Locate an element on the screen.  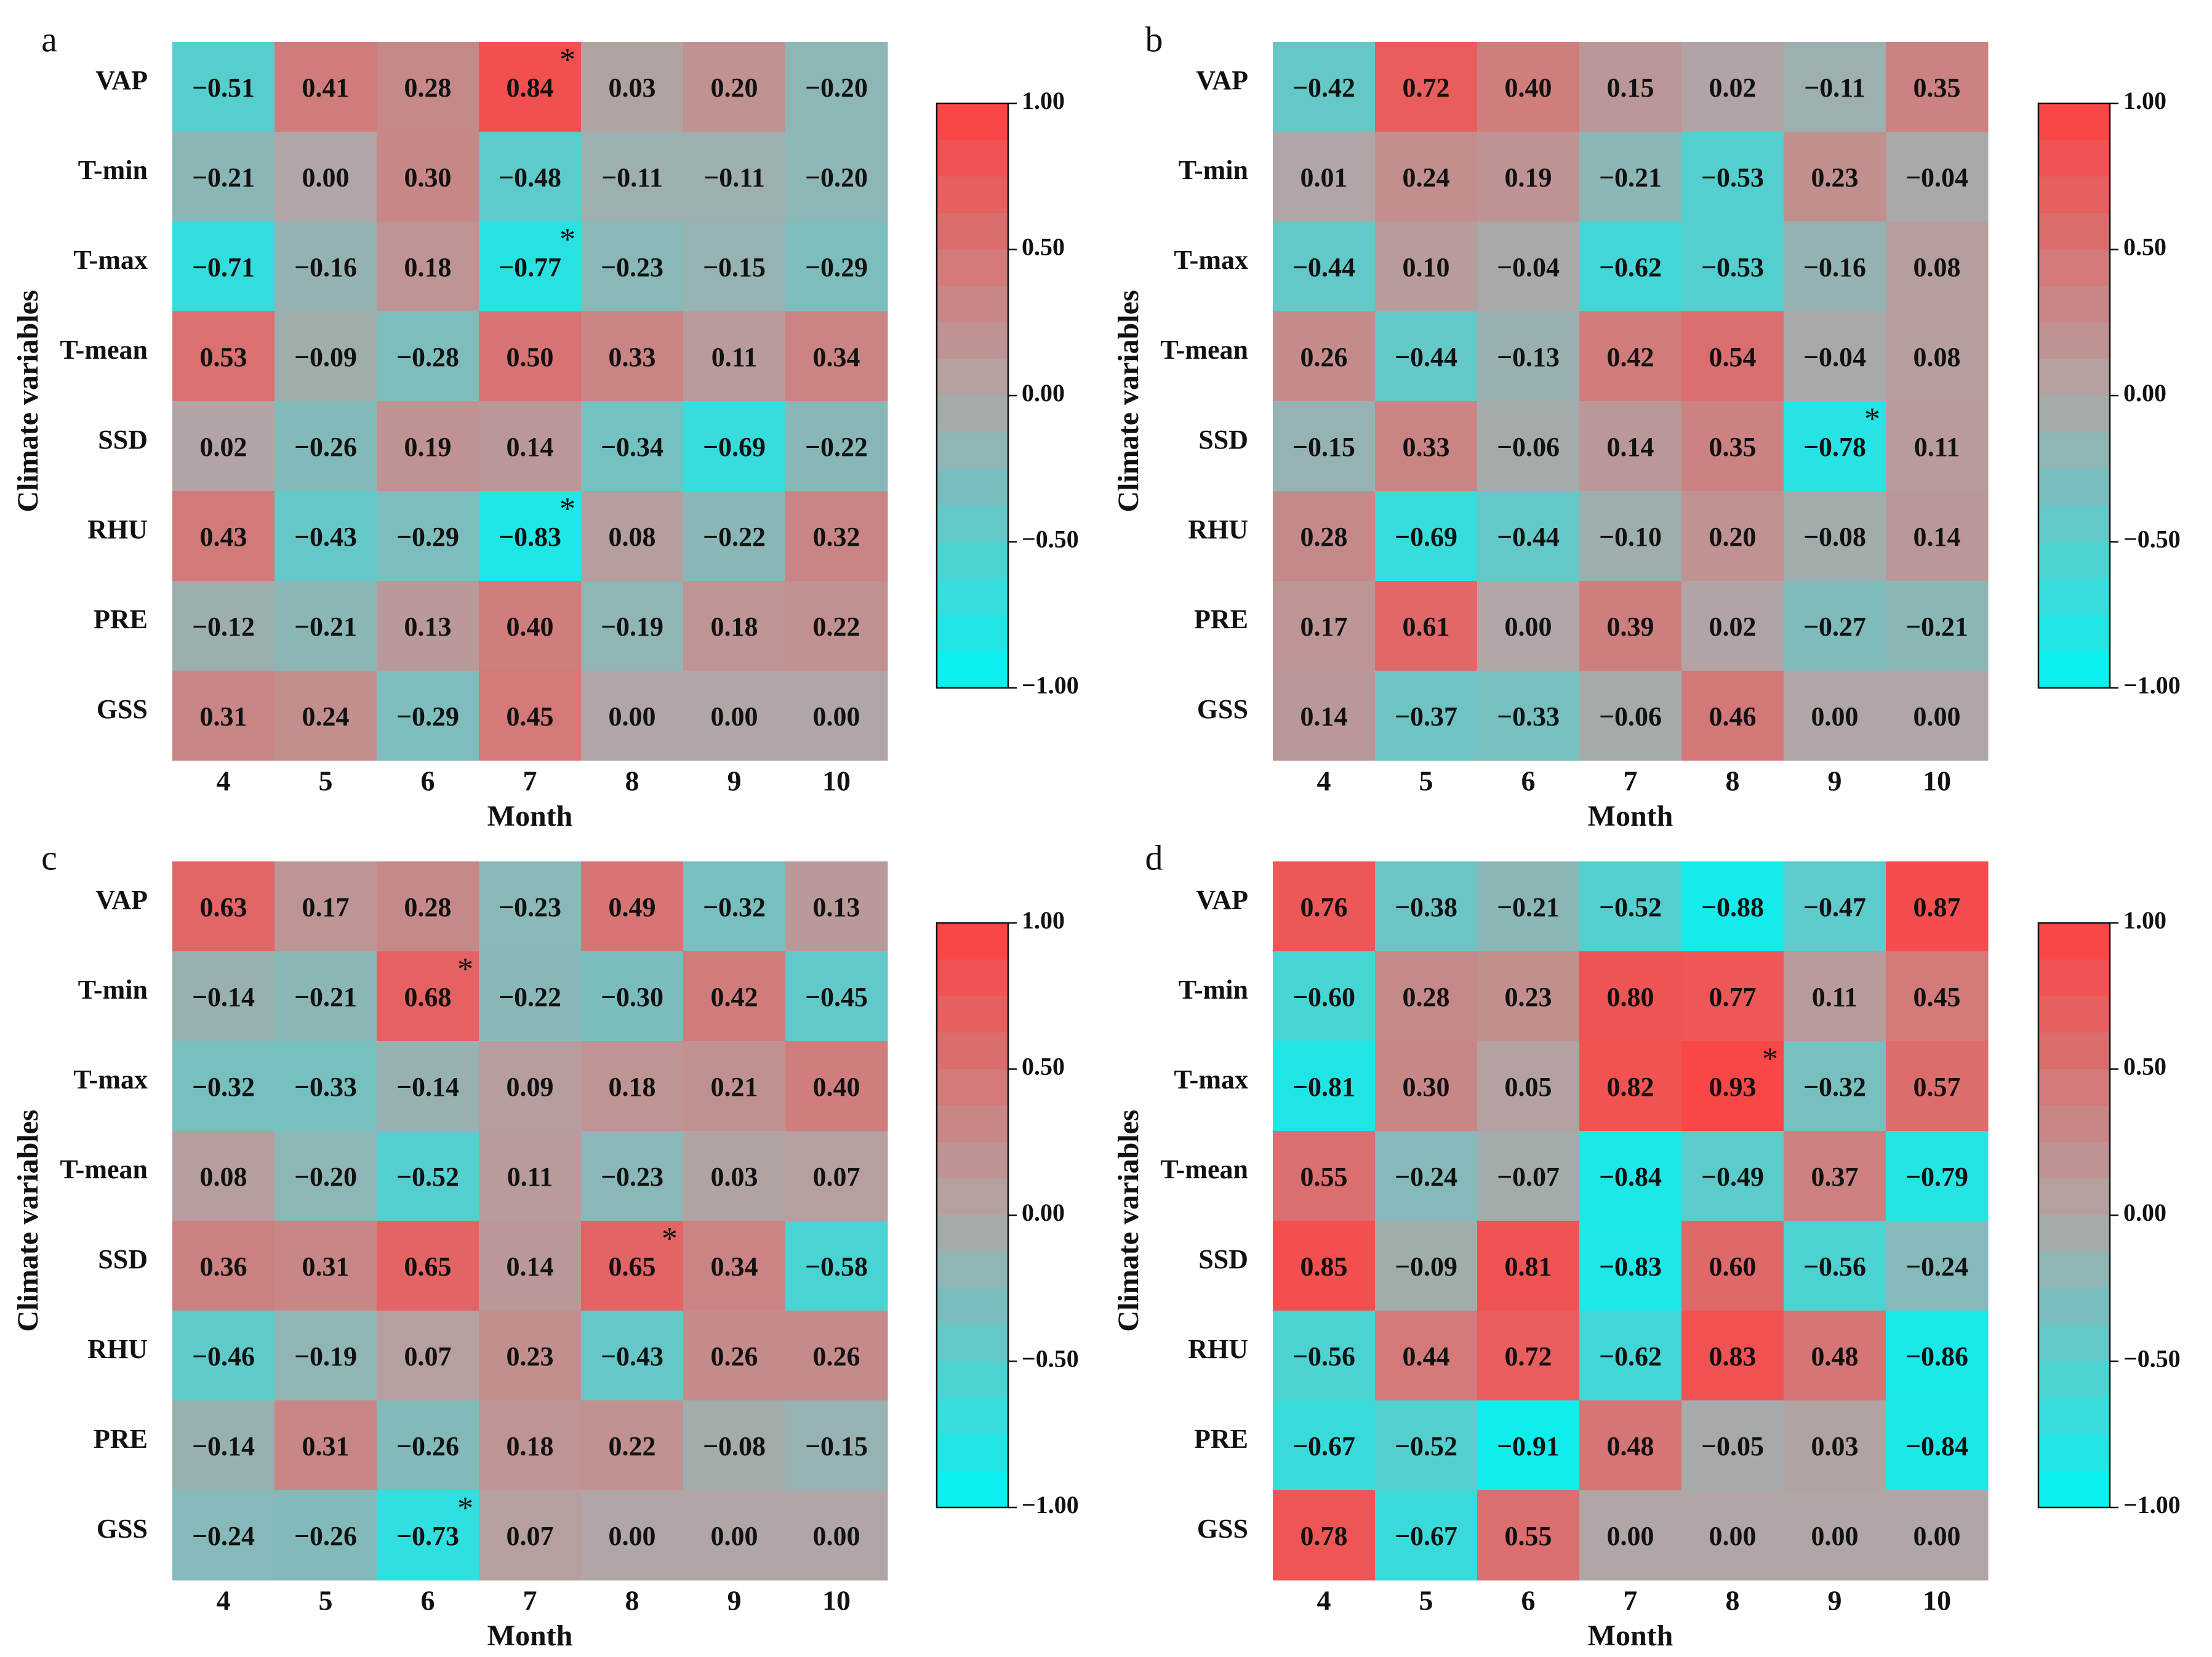
cell-value-c: 0.36 is located at coordinates (223, 1267).